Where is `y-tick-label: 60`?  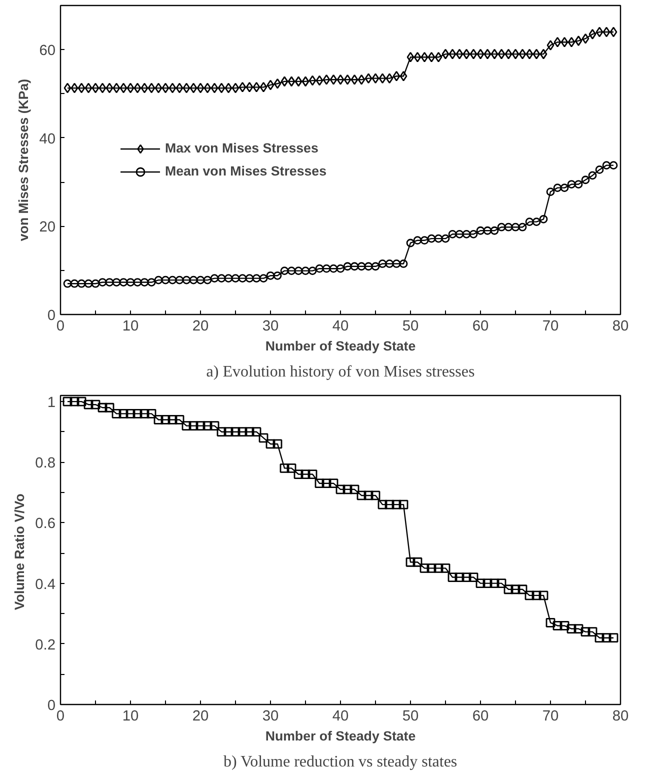
y-tick-label: 60 is located at coordinates (47, 51).